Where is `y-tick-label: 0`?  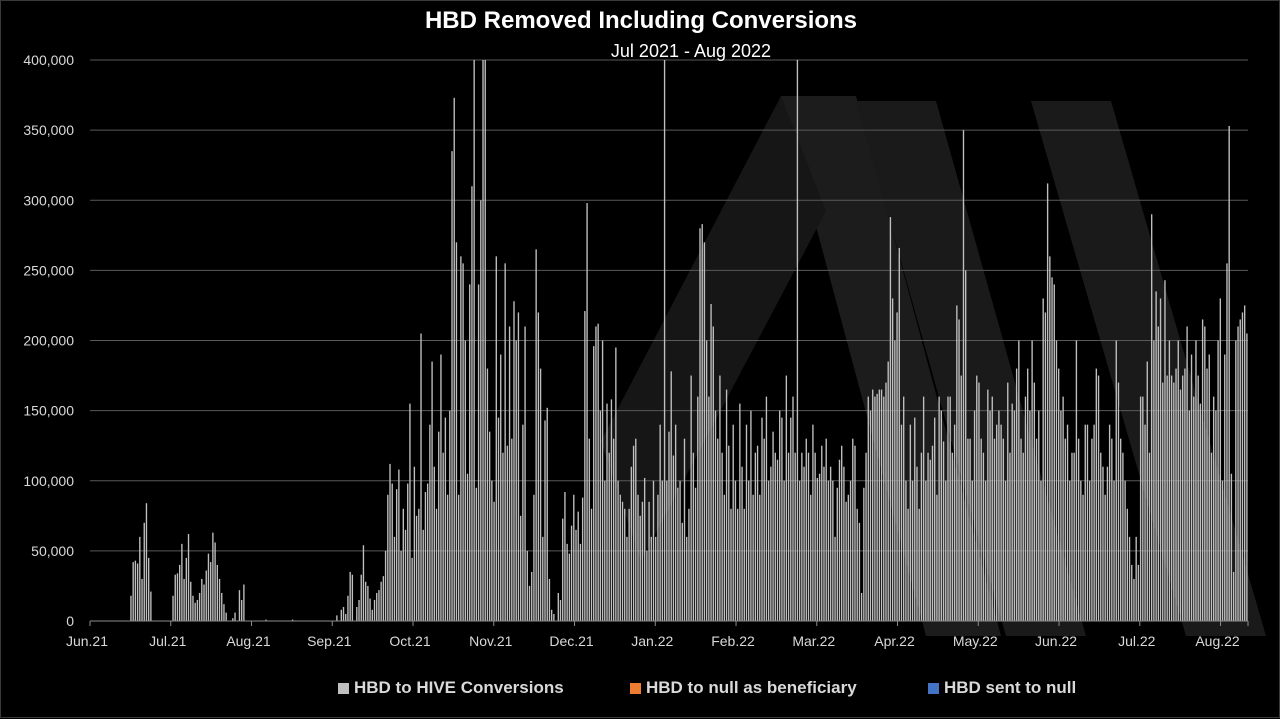
y-tick-label: 0 is located at coordinates (70, 621).